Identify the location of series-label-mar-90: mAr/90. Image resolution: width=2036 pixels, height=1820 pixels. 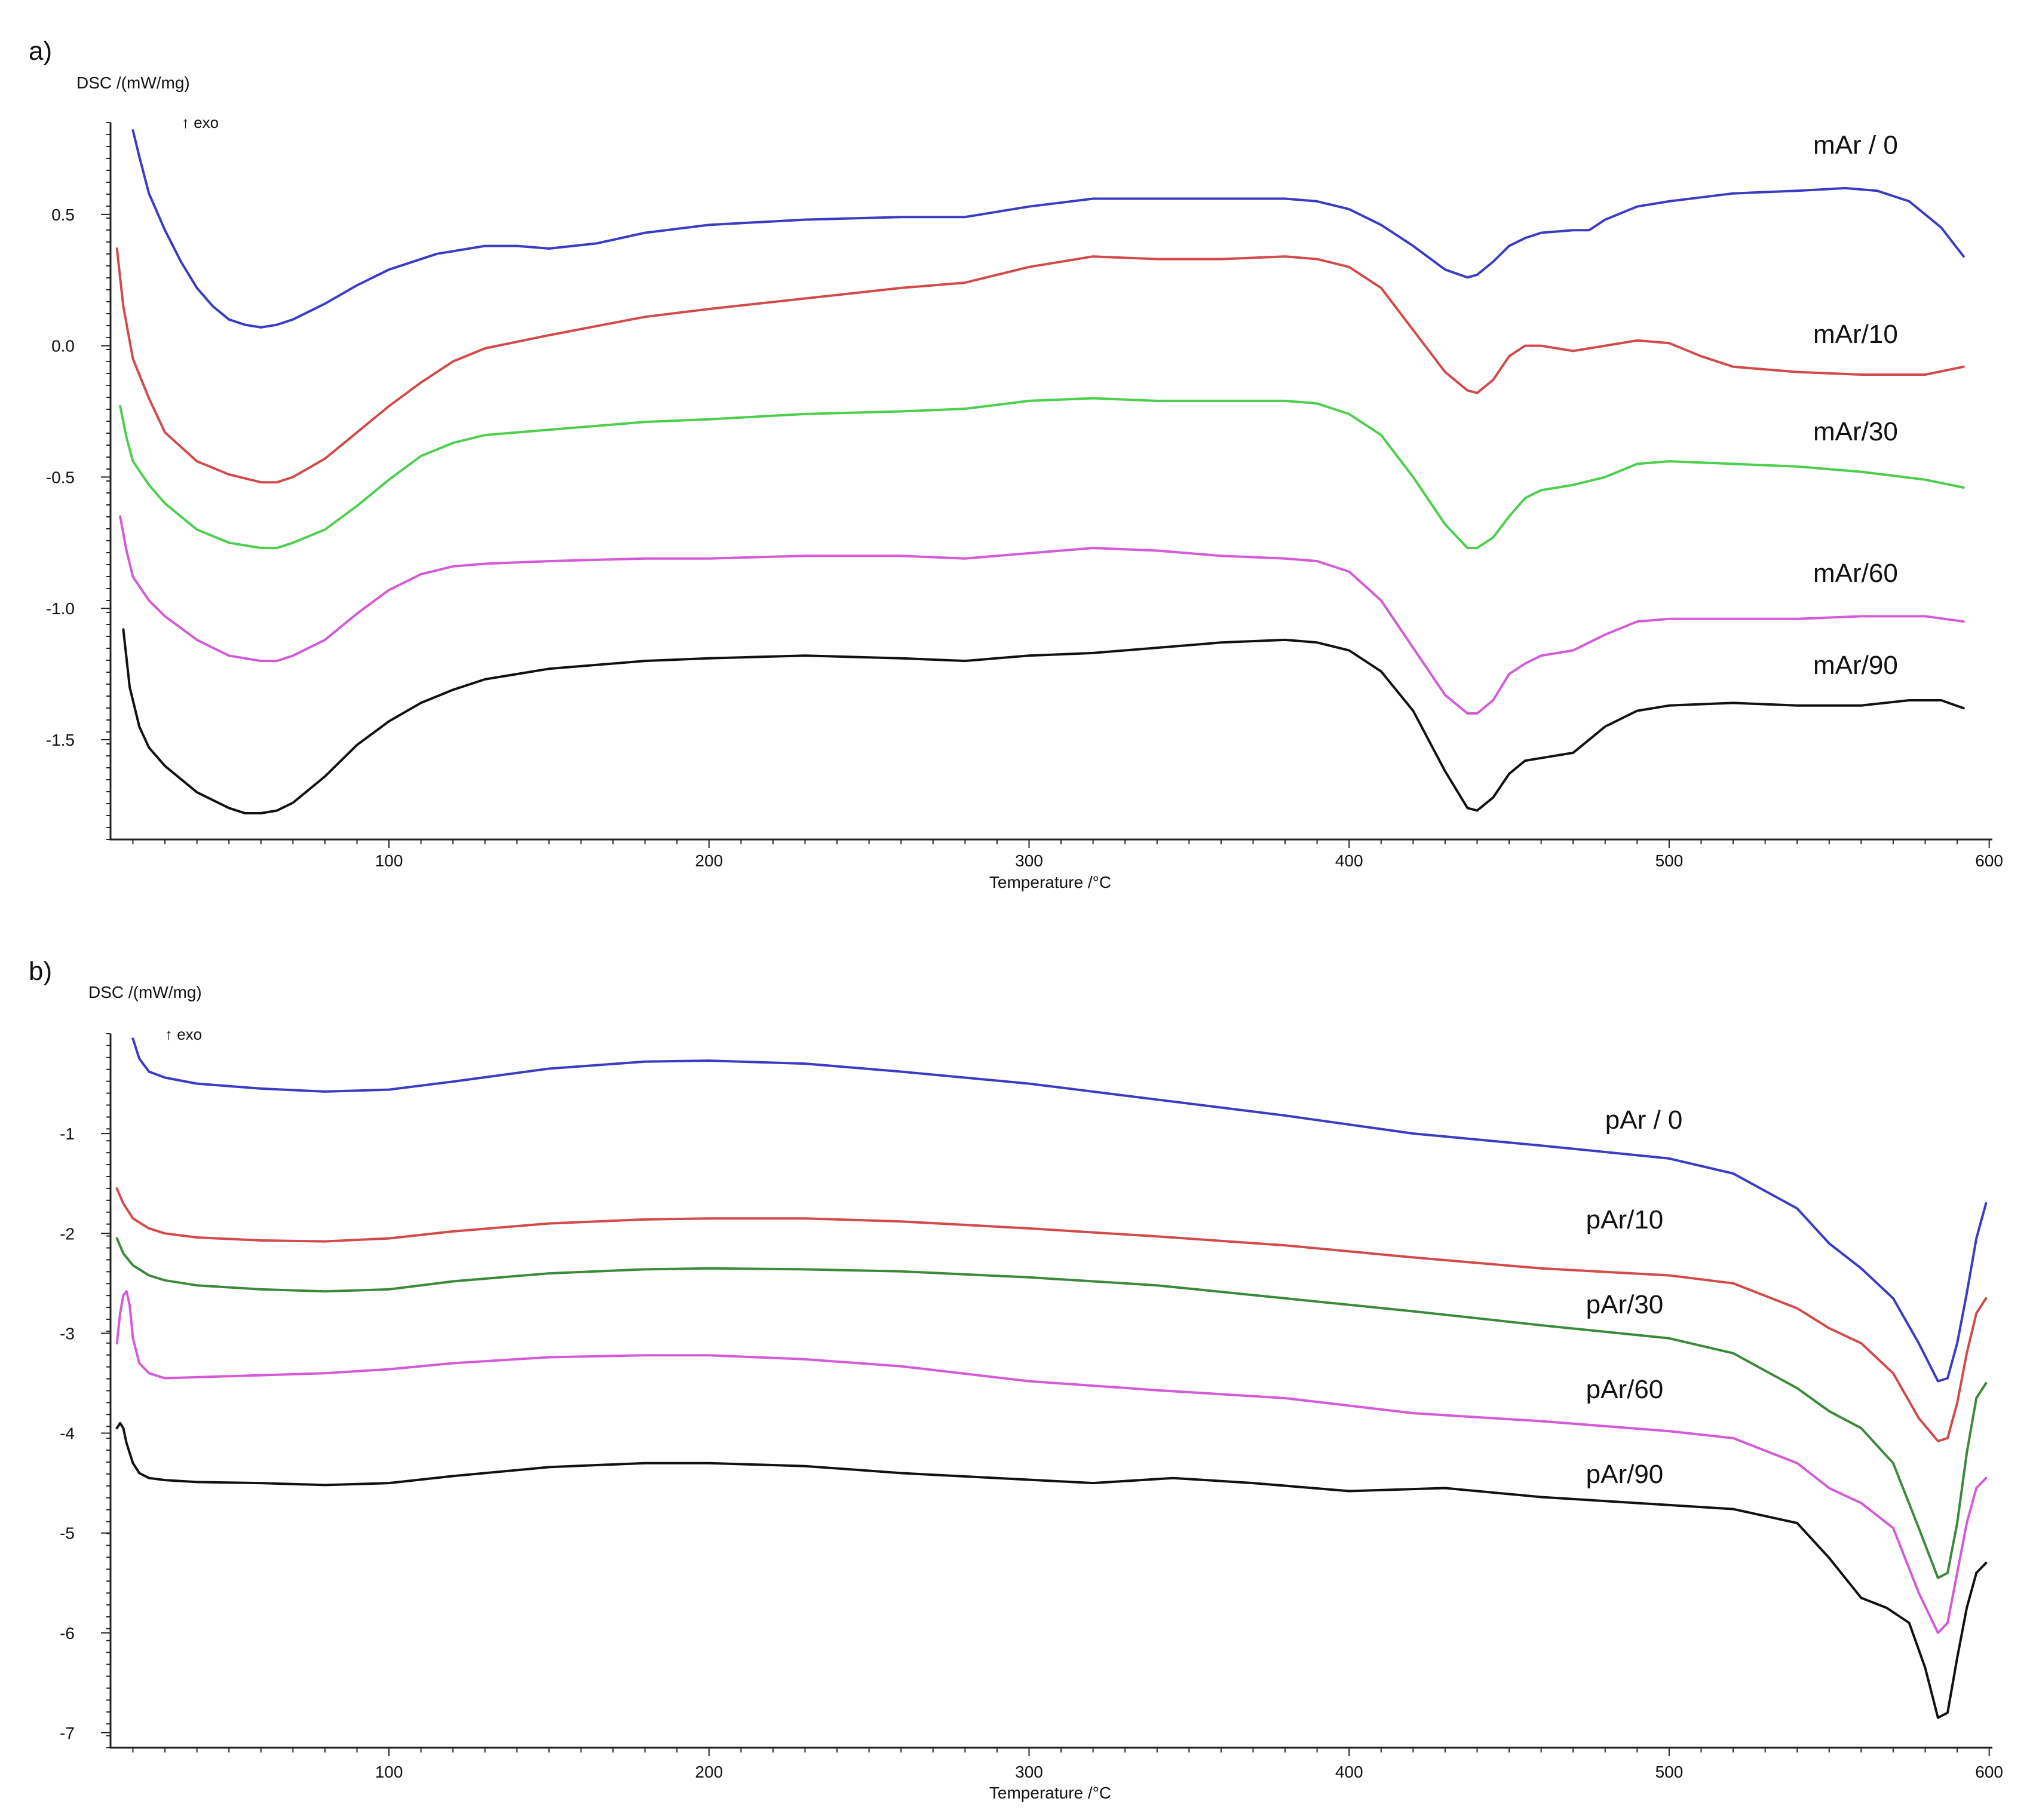
(1856, 665).